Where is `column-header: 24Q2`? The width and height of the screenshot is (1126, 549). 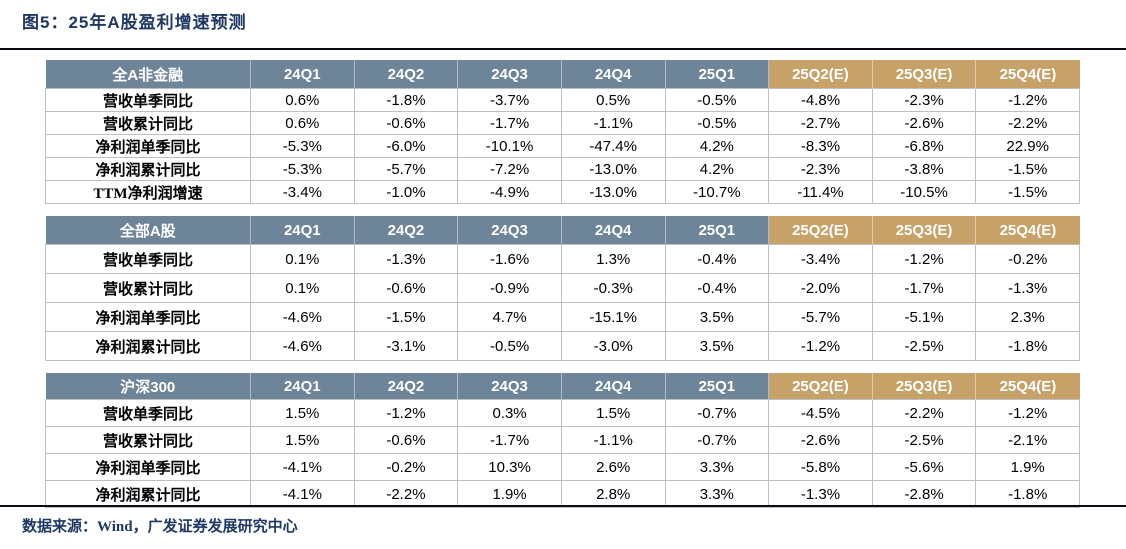 column-header: 24Q2 is located at coordinates (405, 74).